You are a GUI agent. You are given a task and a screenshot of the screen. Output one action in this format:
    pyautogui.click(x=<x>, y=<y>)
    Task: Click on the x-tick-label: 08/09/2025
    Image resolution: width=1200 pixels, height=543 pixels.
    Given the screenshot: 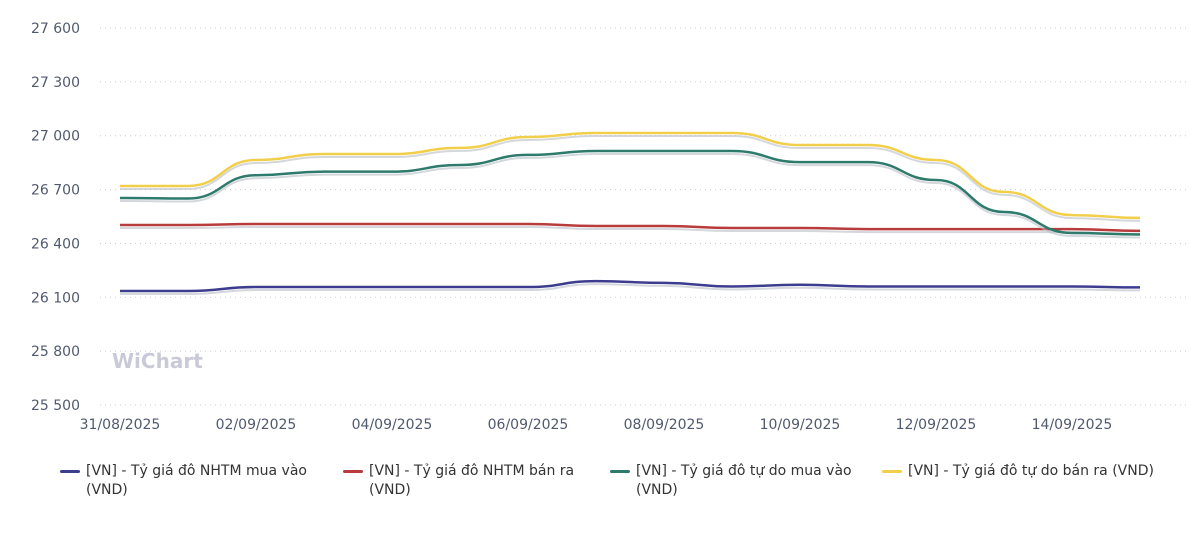 What is the action you would take?
    pyautogui.click(x=664, y=425)
    